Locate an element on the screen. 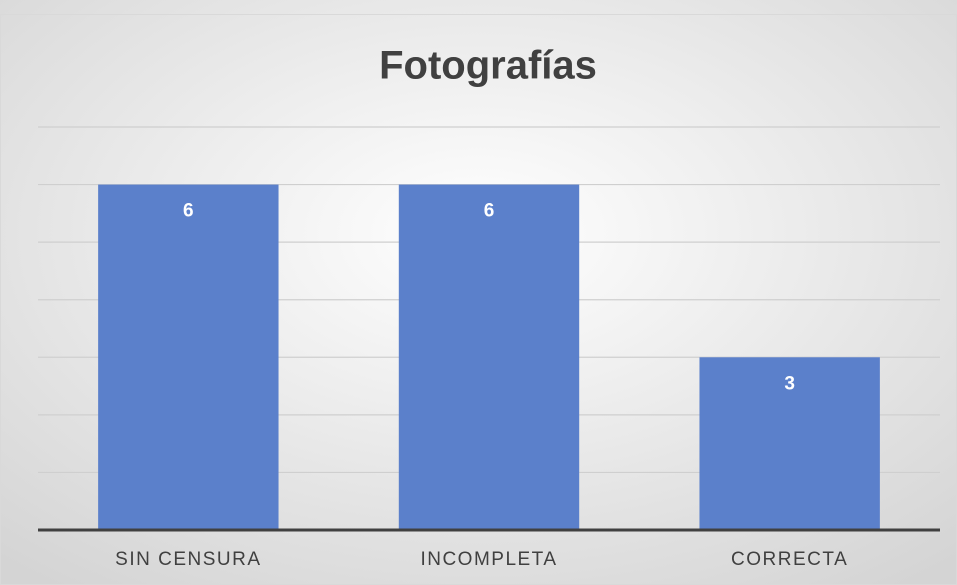 This screenshot has width=957, height=585. data-label: 3 is located at coordinates (789, 383).